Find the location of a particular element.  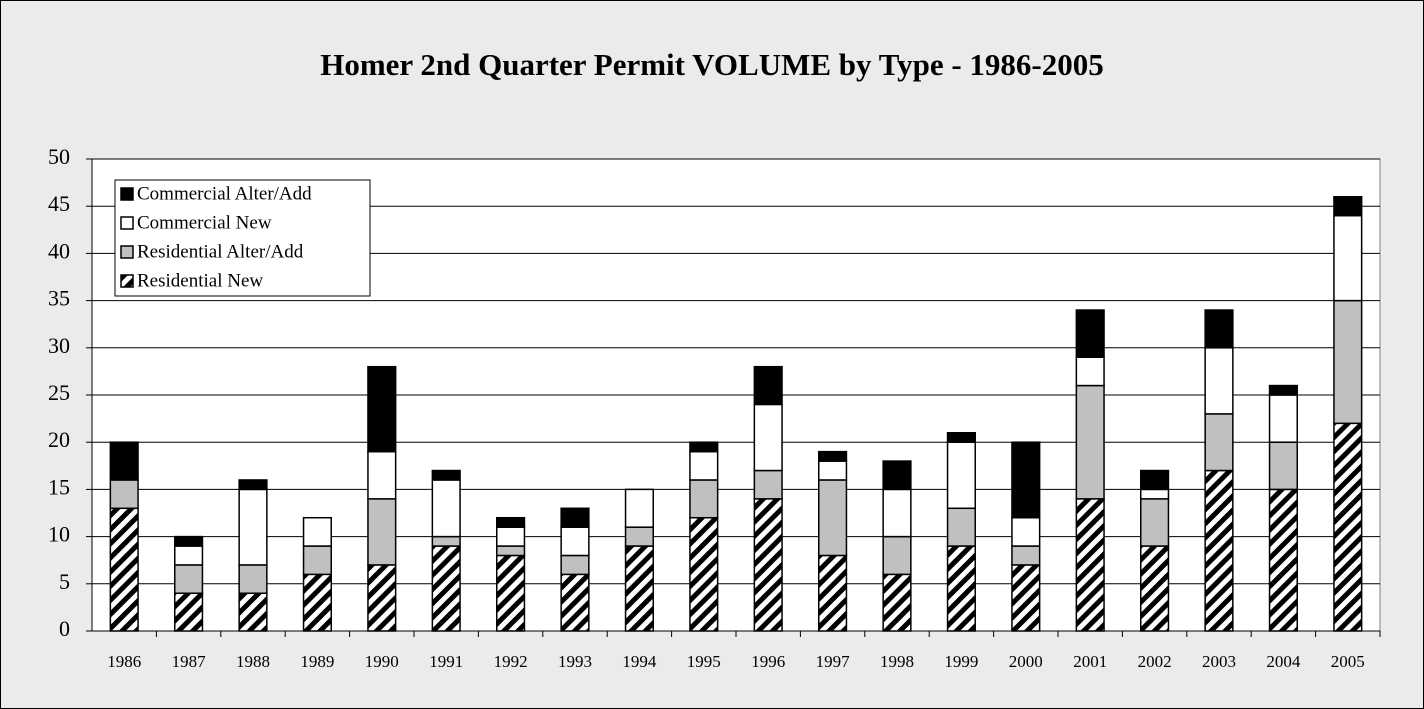

x-tick-label: 1986 is located at coordinates (124, 661).